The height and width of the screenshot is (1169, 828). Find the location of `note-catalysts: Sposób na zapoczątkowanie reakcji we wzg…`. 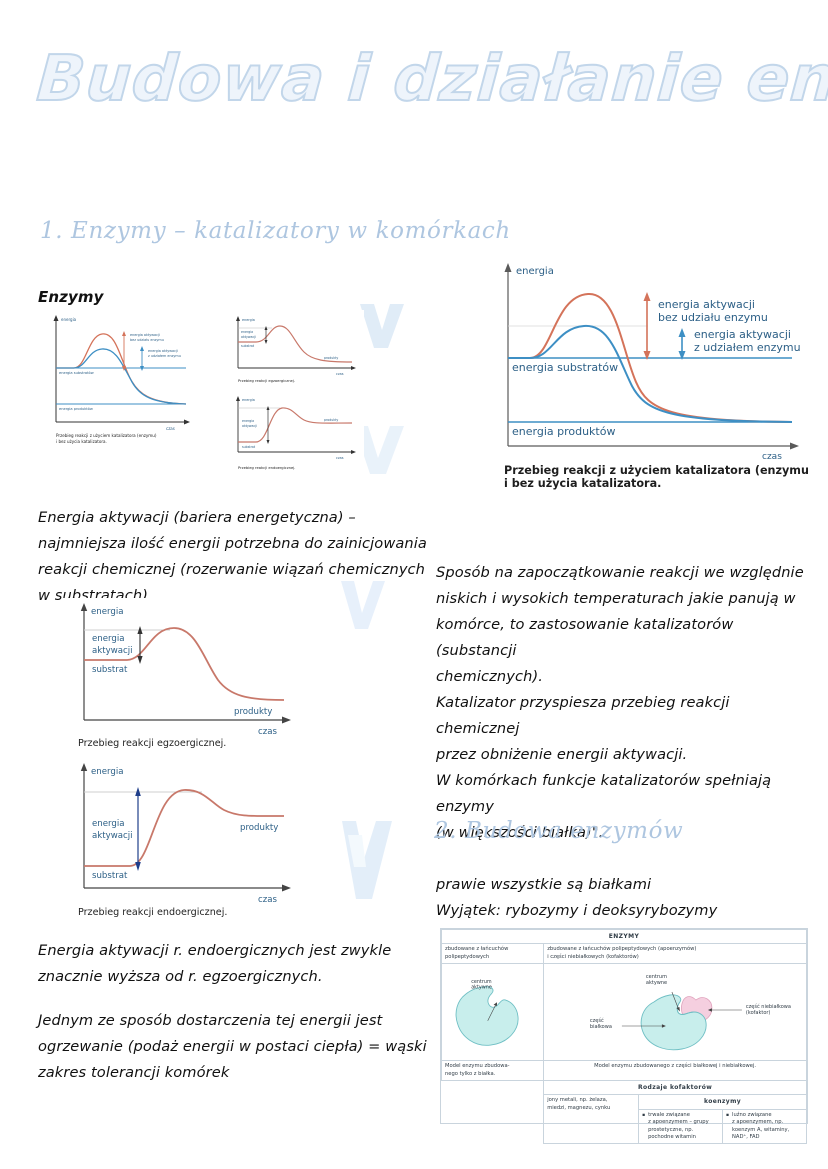

note-catalysts: Sposób na zapoczątkowanie reakcji we wzg… is located at coordinates (620, 702).